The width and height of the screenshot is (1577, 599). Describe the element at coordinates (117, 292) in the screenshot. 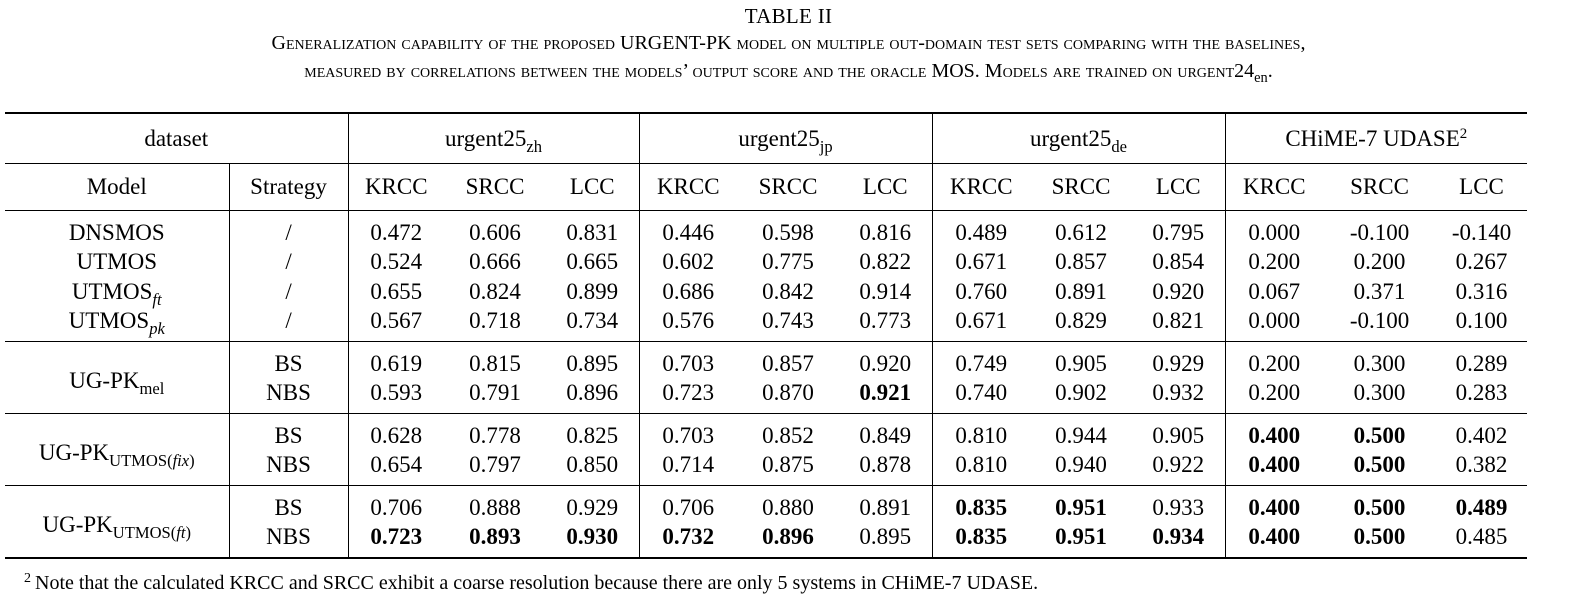

I see `model-cell: UTMOSft` at that location.